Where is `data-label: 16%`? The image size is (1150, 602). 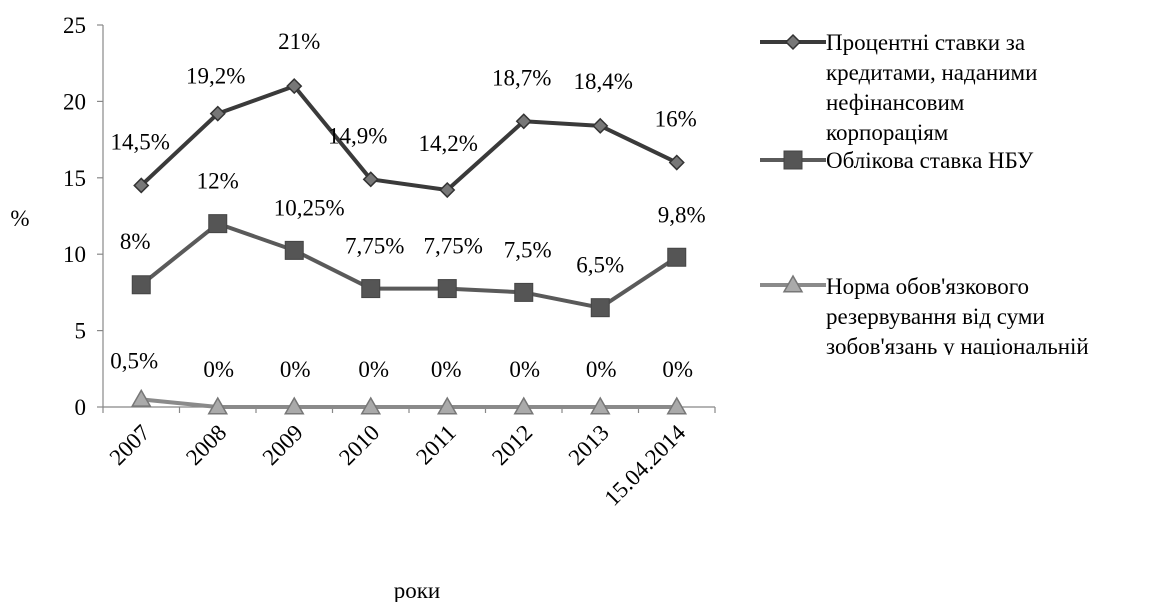 data-label: 16% is located at coordinates (676, 119).